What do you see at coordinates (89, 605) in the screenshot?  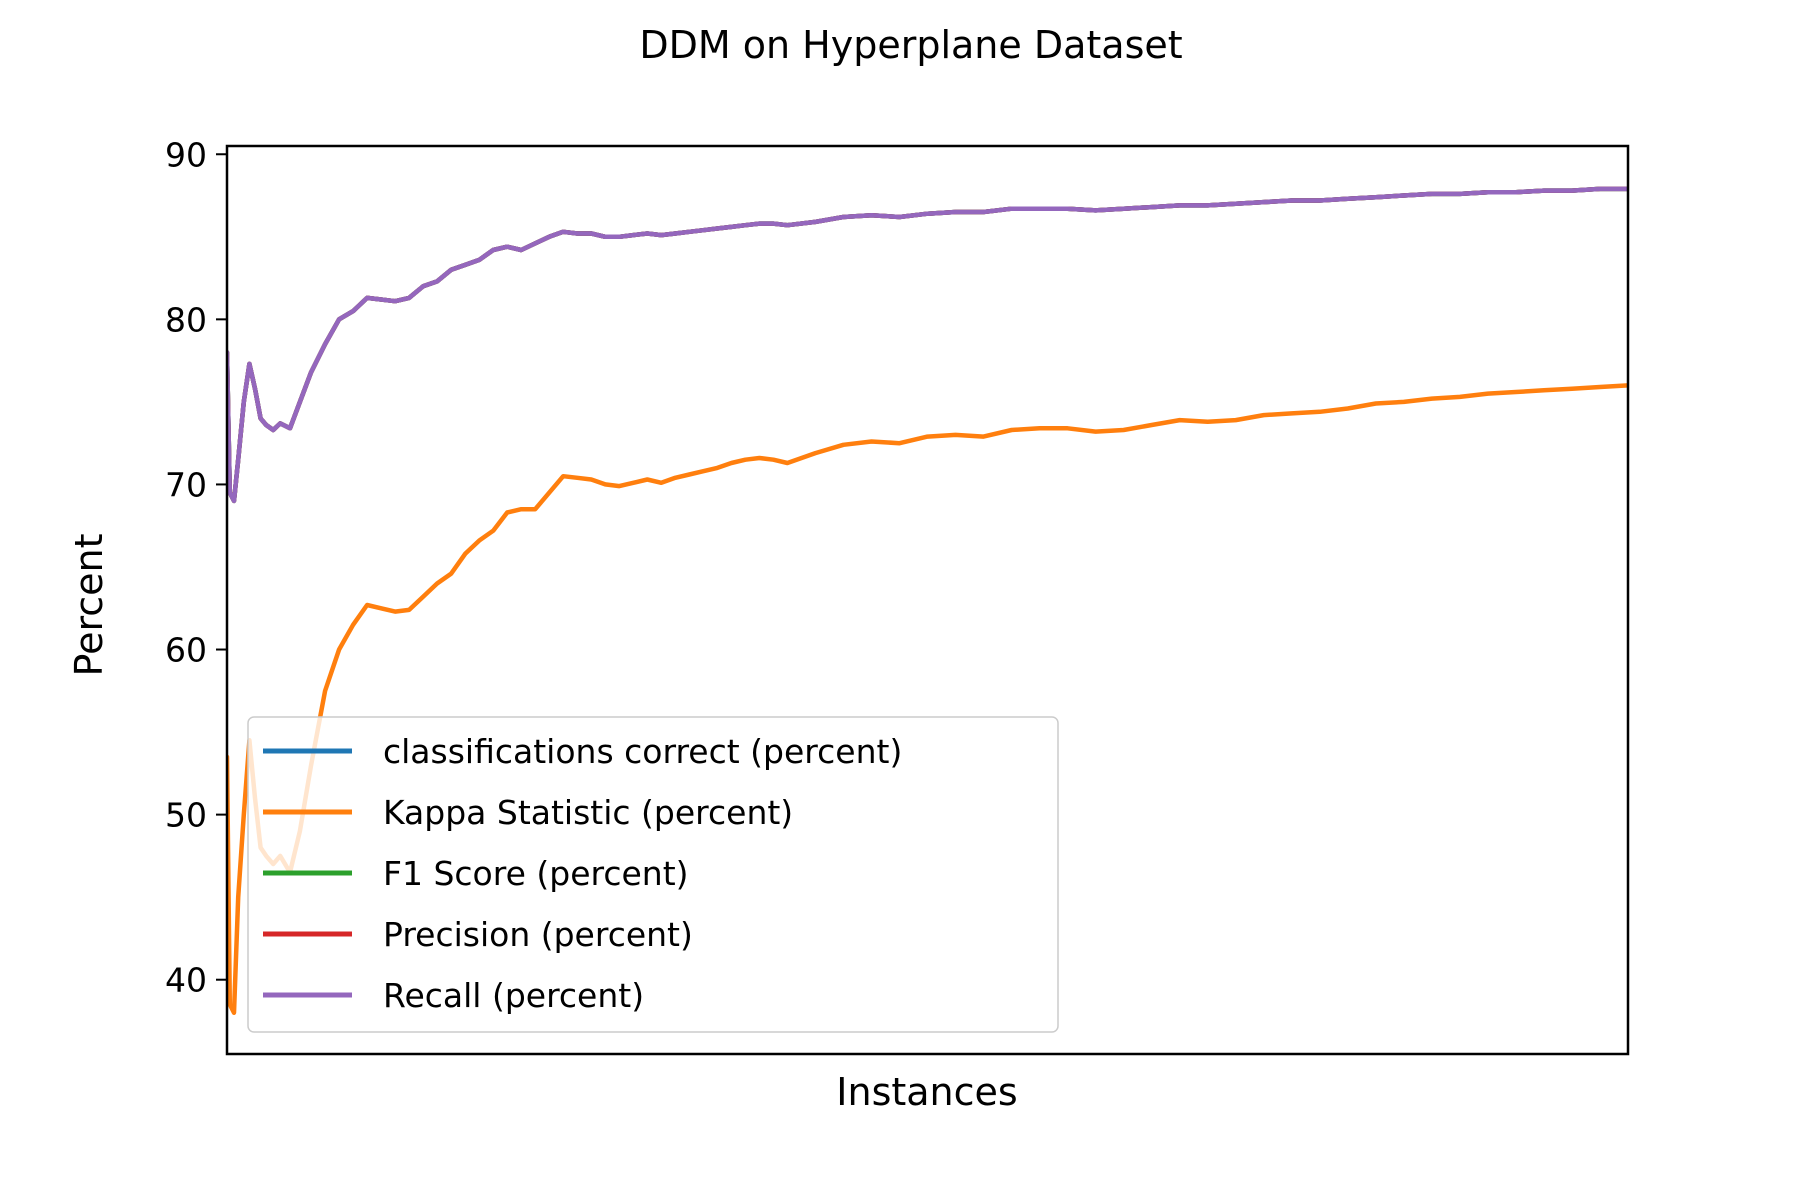 I see `y-axis-label: Percent` at bounding box center [89, 605].